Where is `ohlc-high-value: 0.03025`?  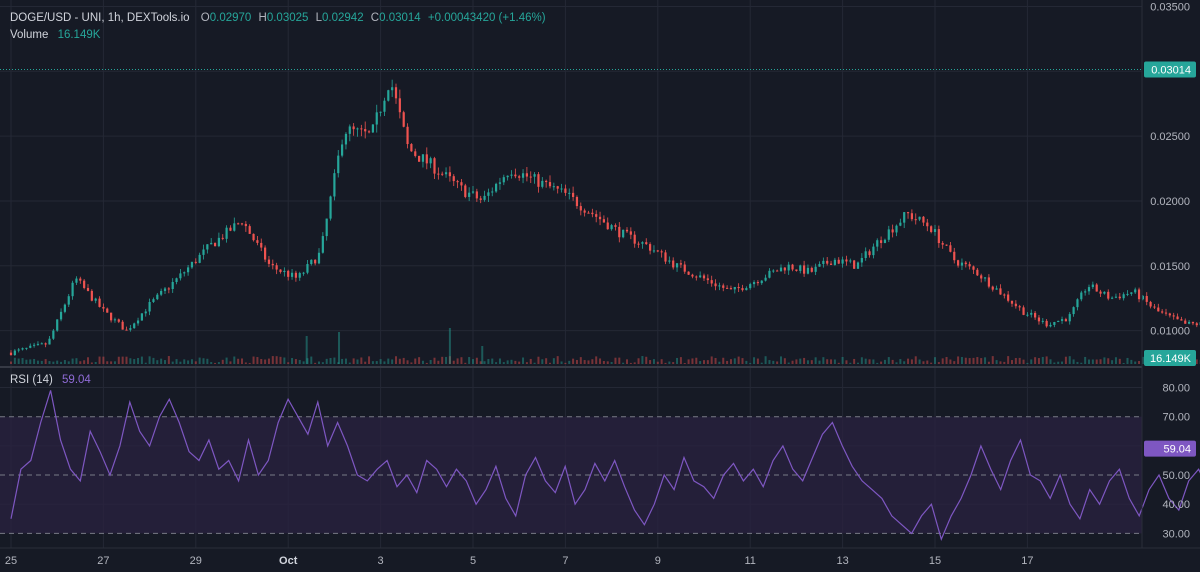 ohlc-high-value: 0.03025 is located at coordinates (287, 18).